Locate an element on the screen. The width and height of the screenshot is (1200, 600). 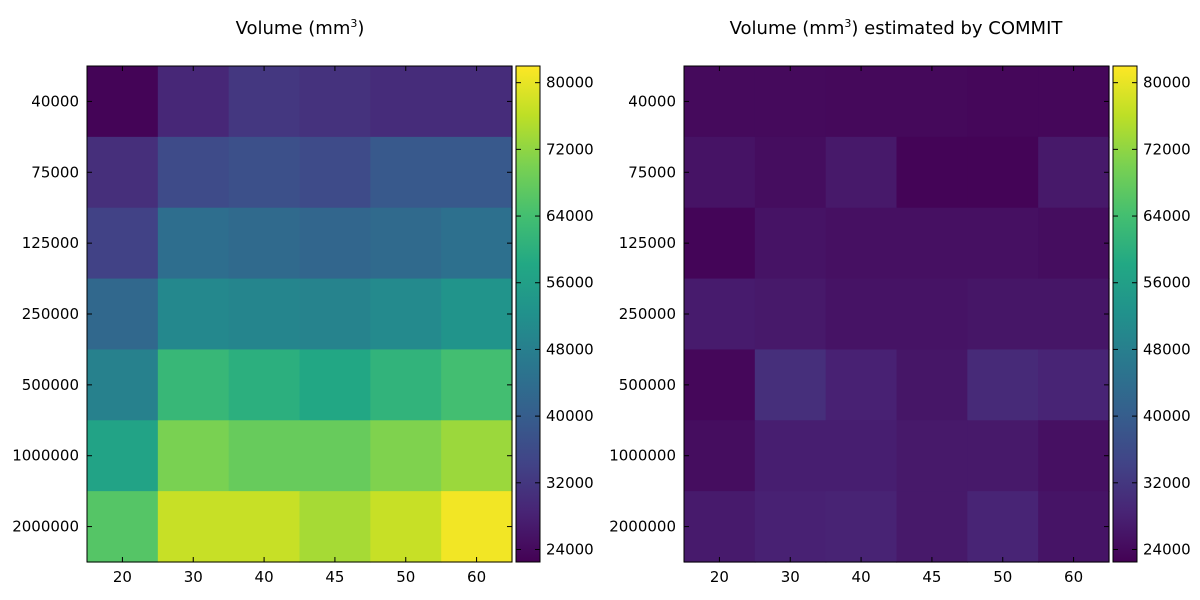
x-tick-label: 30 is located at coordinates (790, 577).